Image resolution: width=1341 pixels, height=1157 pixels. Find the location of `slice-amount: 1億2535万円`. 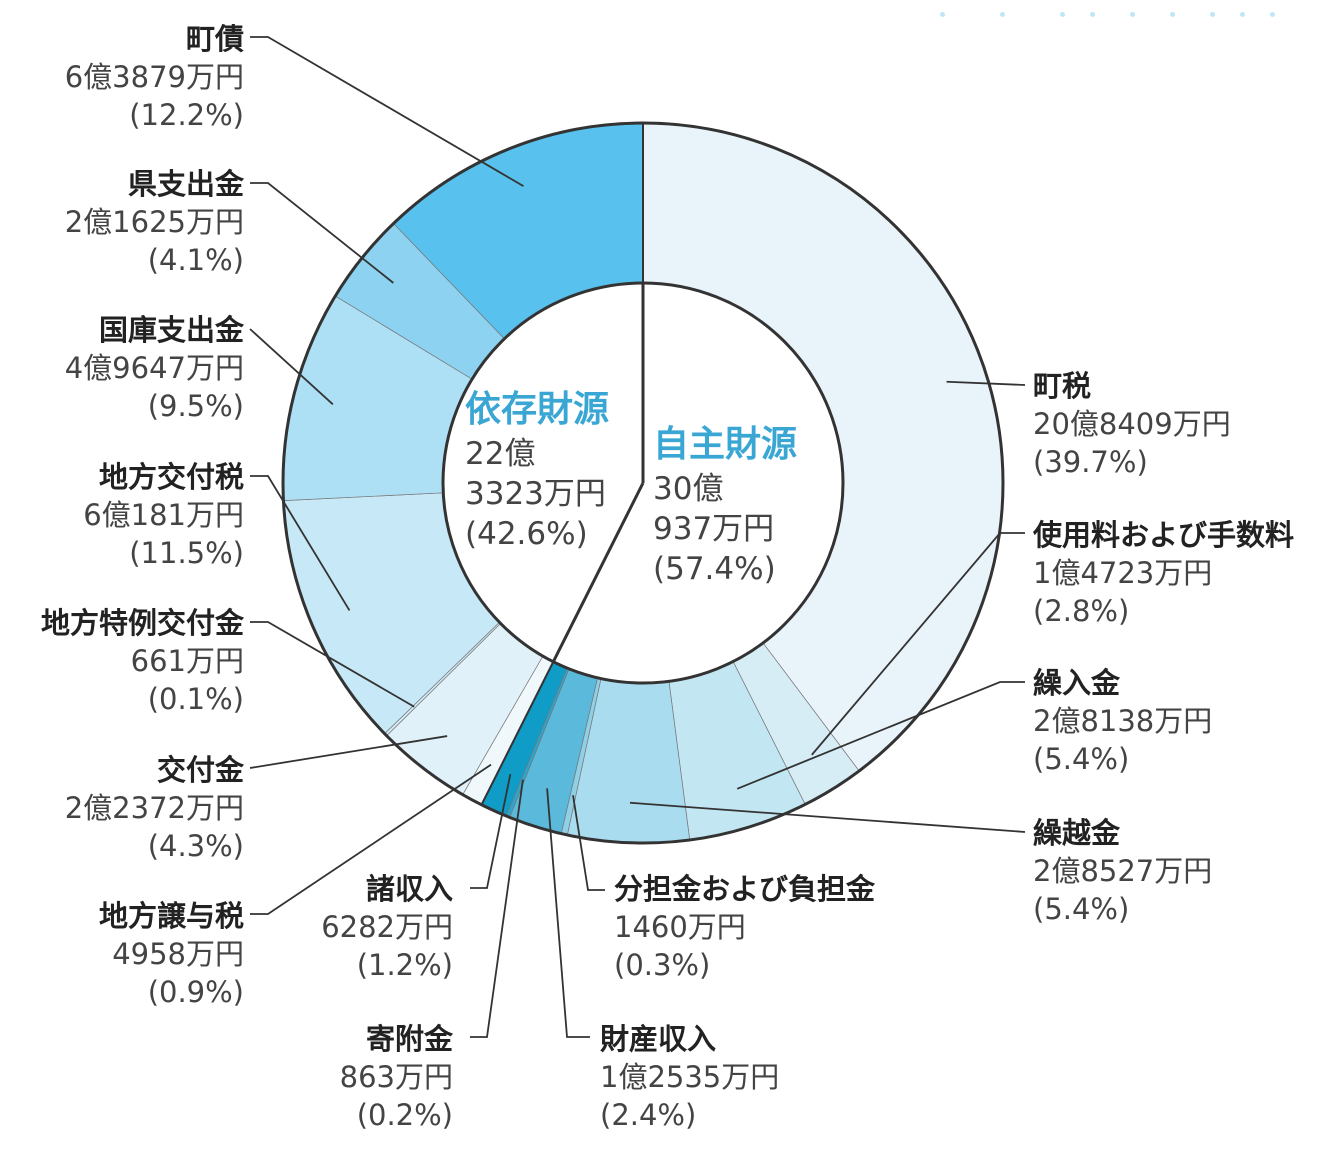

slice-amount: 1億2535万円 is located at coordinates (690, 1077).